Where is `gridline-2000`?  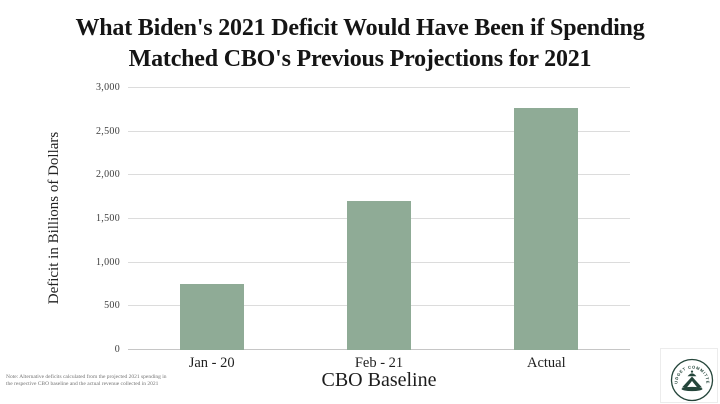
gridline-2000 is located at coordinates (379, 175).